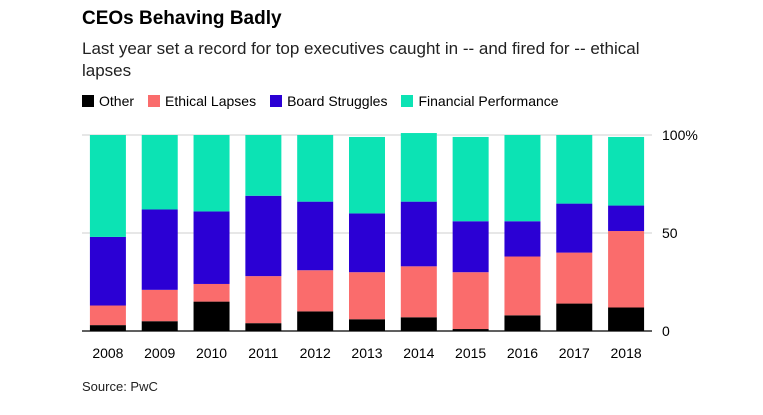 The width and height of the screenshot is (763, 415). Describe the element at coordinates (154, 101) in the screenshot. I see `legend-swatch-ethical-lapses` at that location.